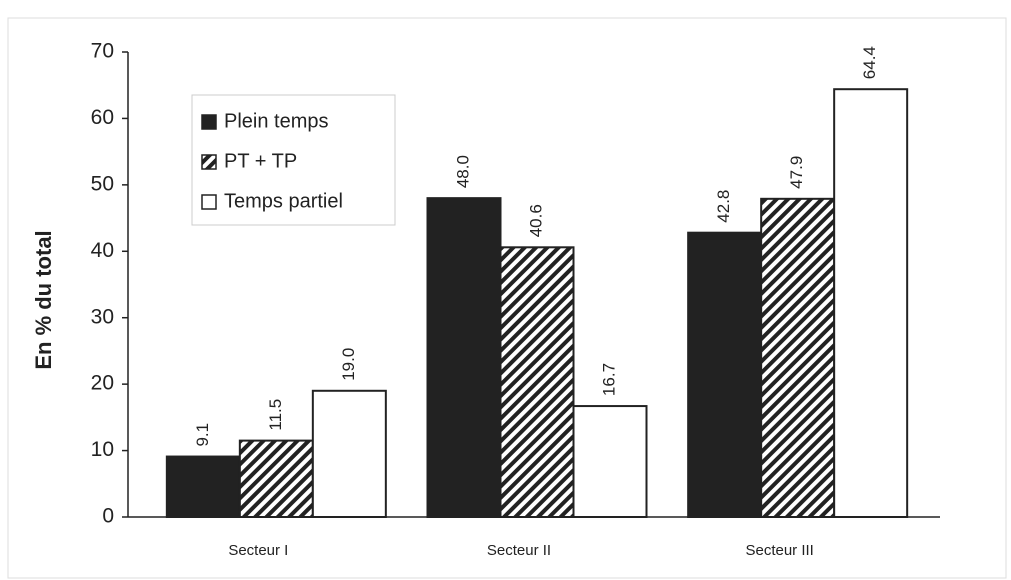 The width and height of the screenshot is (1011, 580). What do you see at coordinates (519, 550) in the screenshot?
I see `x-tick-label: Secteur II` at bounding box center [519, 550].